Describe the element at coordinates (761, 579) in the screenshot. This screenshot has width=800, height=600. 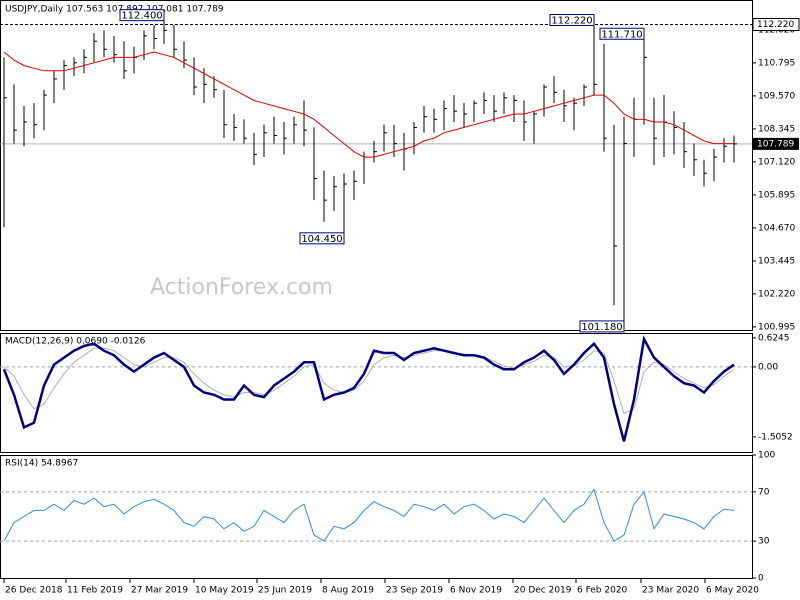
I see `y-tick-label: 0` at that location.